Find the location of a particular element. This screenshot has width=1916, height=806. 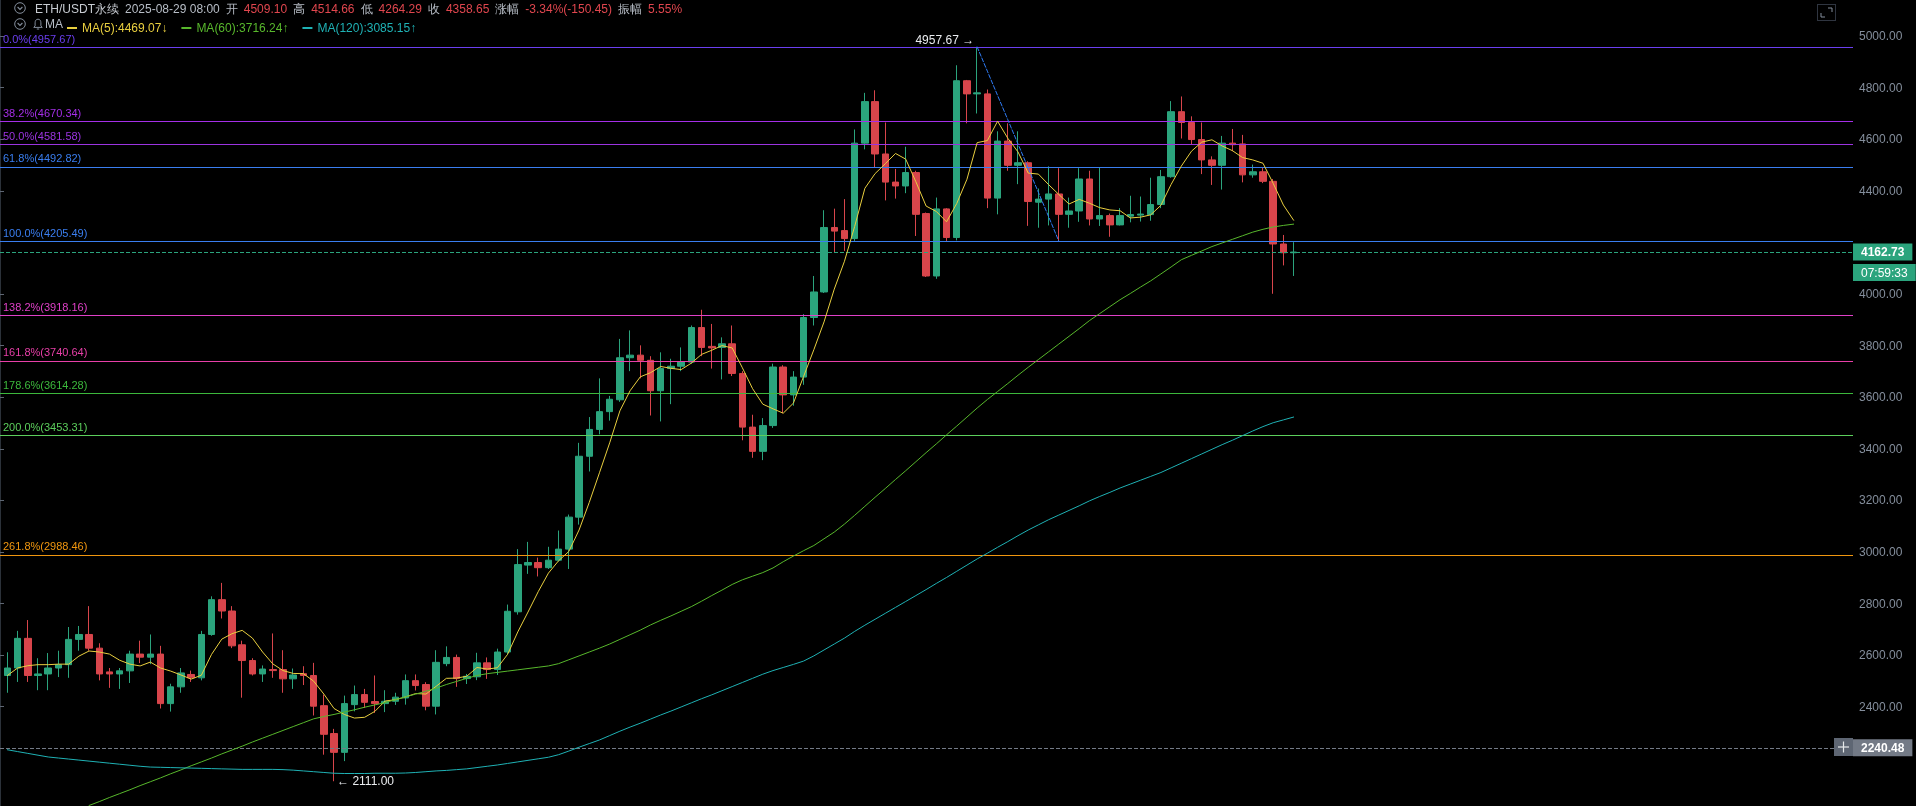

ref-line-label: 161.8%(3740.64) is located at coordinates (45, 352).